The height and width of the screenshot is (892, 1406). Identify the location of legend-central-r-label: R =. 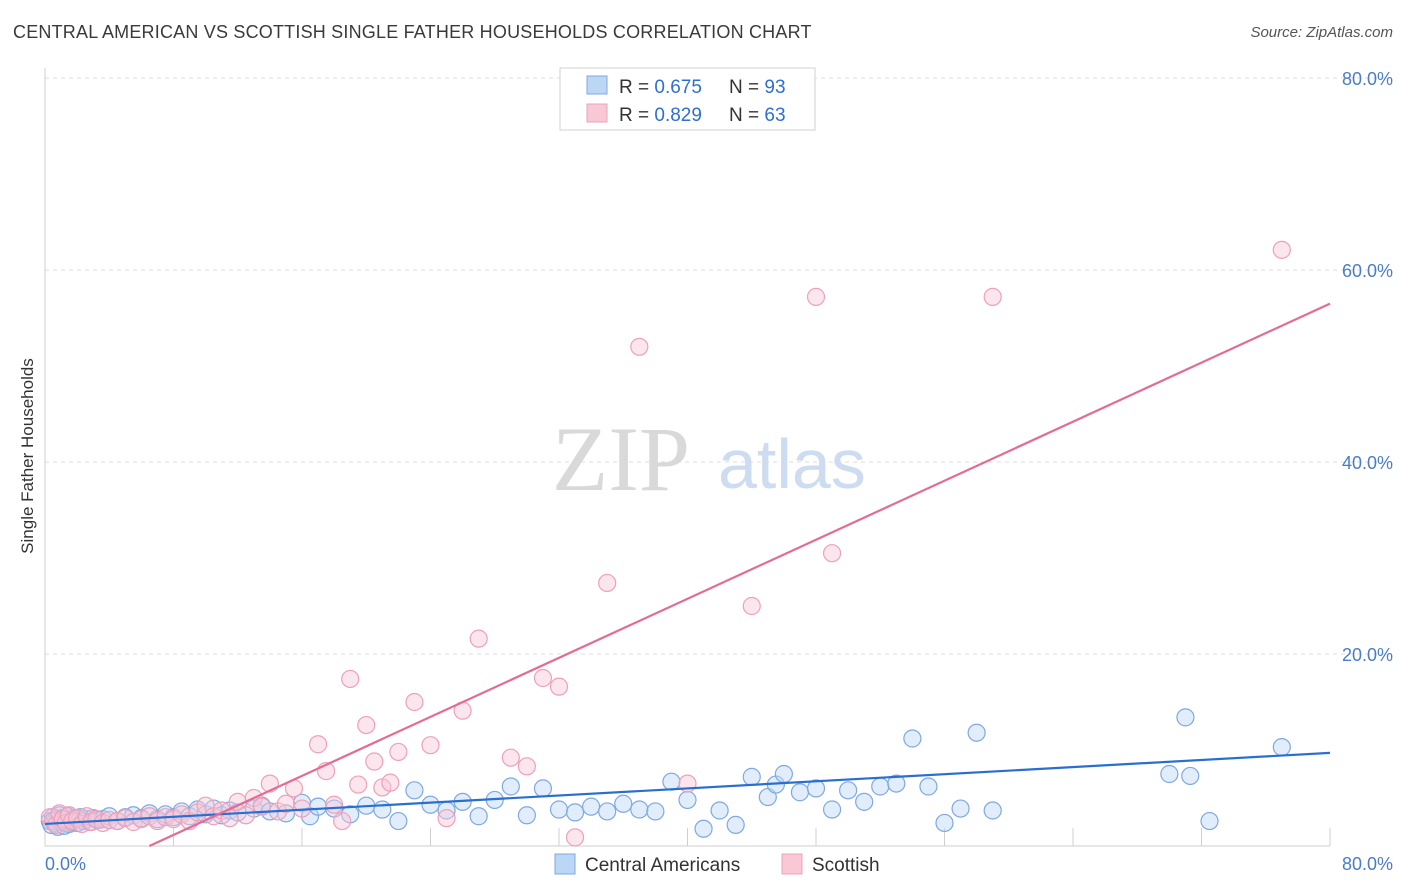
(636, 87).